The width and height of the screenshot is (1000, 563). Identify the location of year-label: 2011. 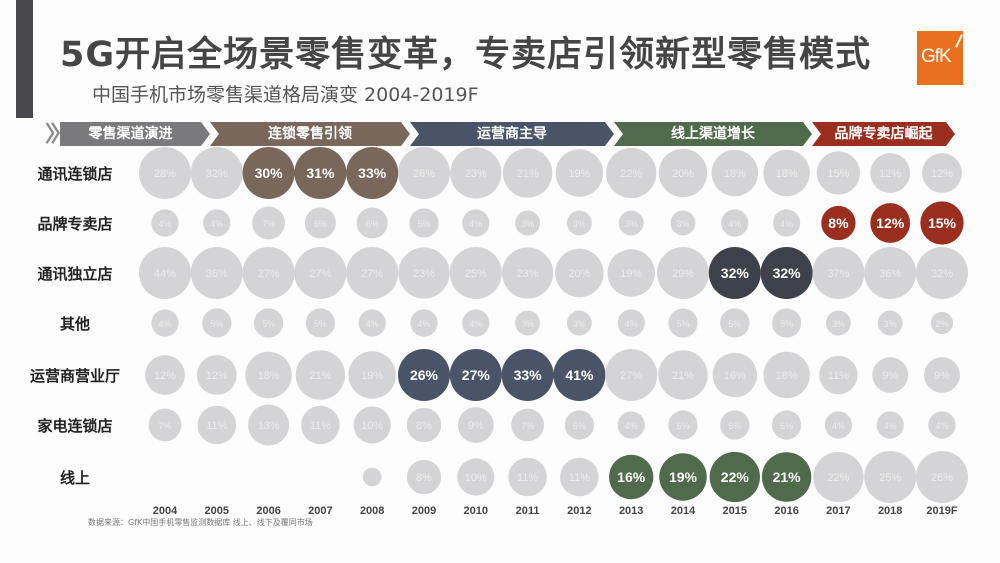
(527, 511).